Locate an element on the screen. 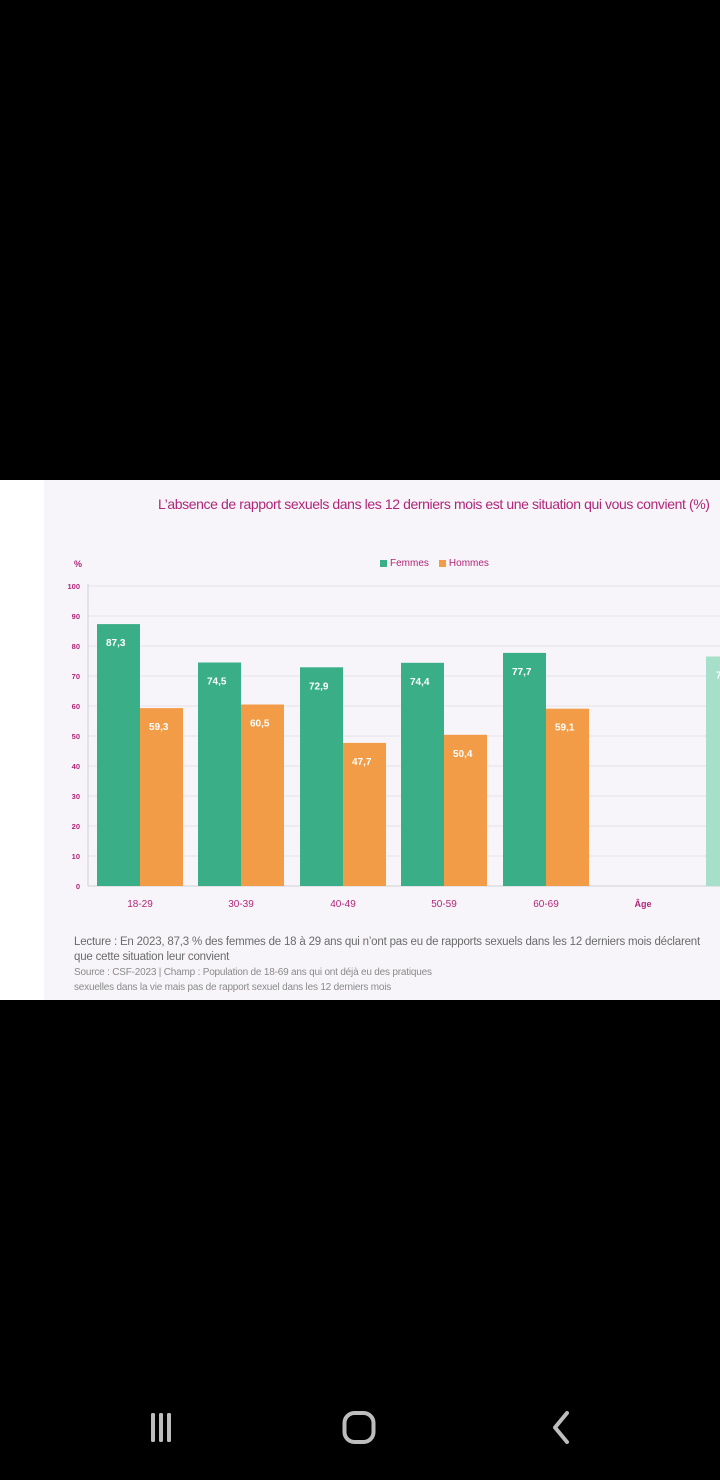 Image resolution: width=720 pixels, height=1480 pixels. bar-value-label: 60,5 is located at coordinates (260, 724).